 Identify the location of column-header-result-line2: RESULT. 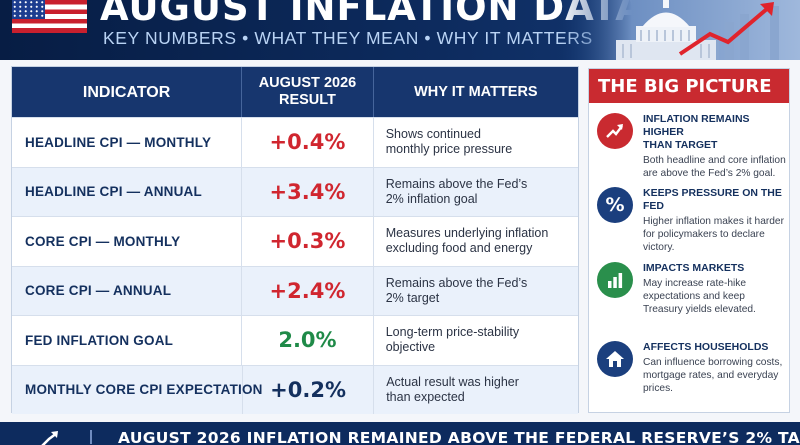
(307, 100).